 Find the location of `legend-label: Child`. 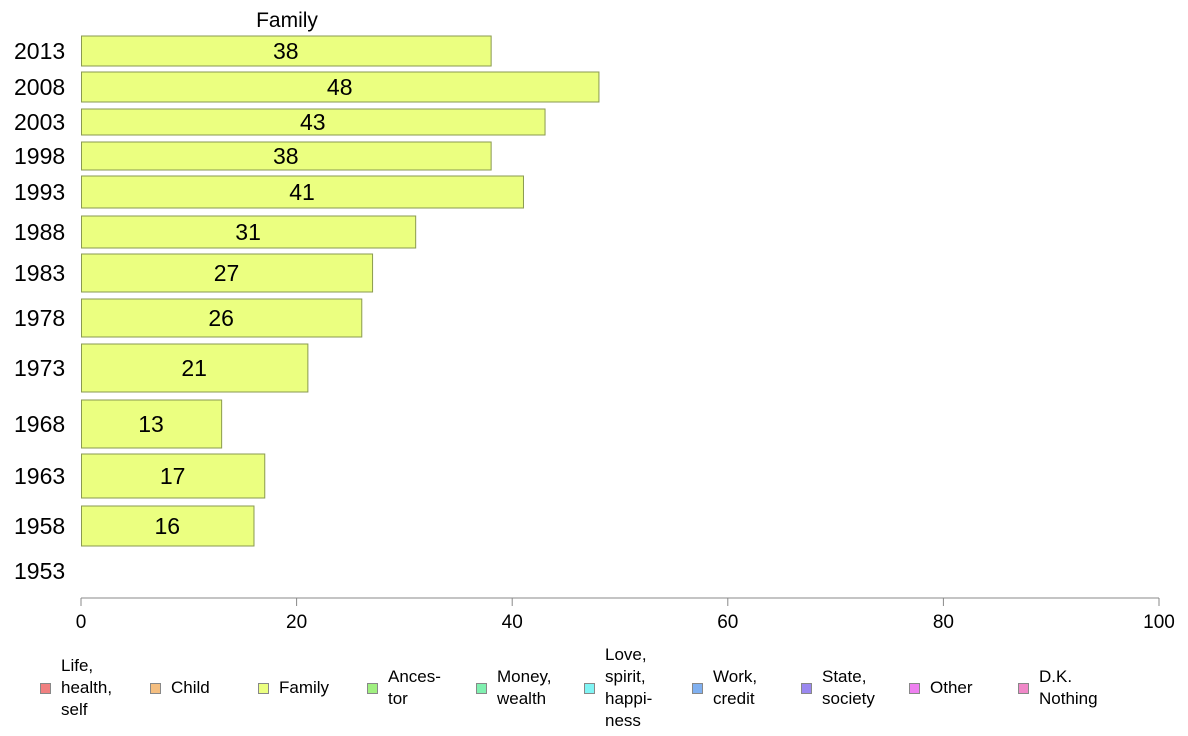

legend-label: Child is located at coordinates (190, 687).